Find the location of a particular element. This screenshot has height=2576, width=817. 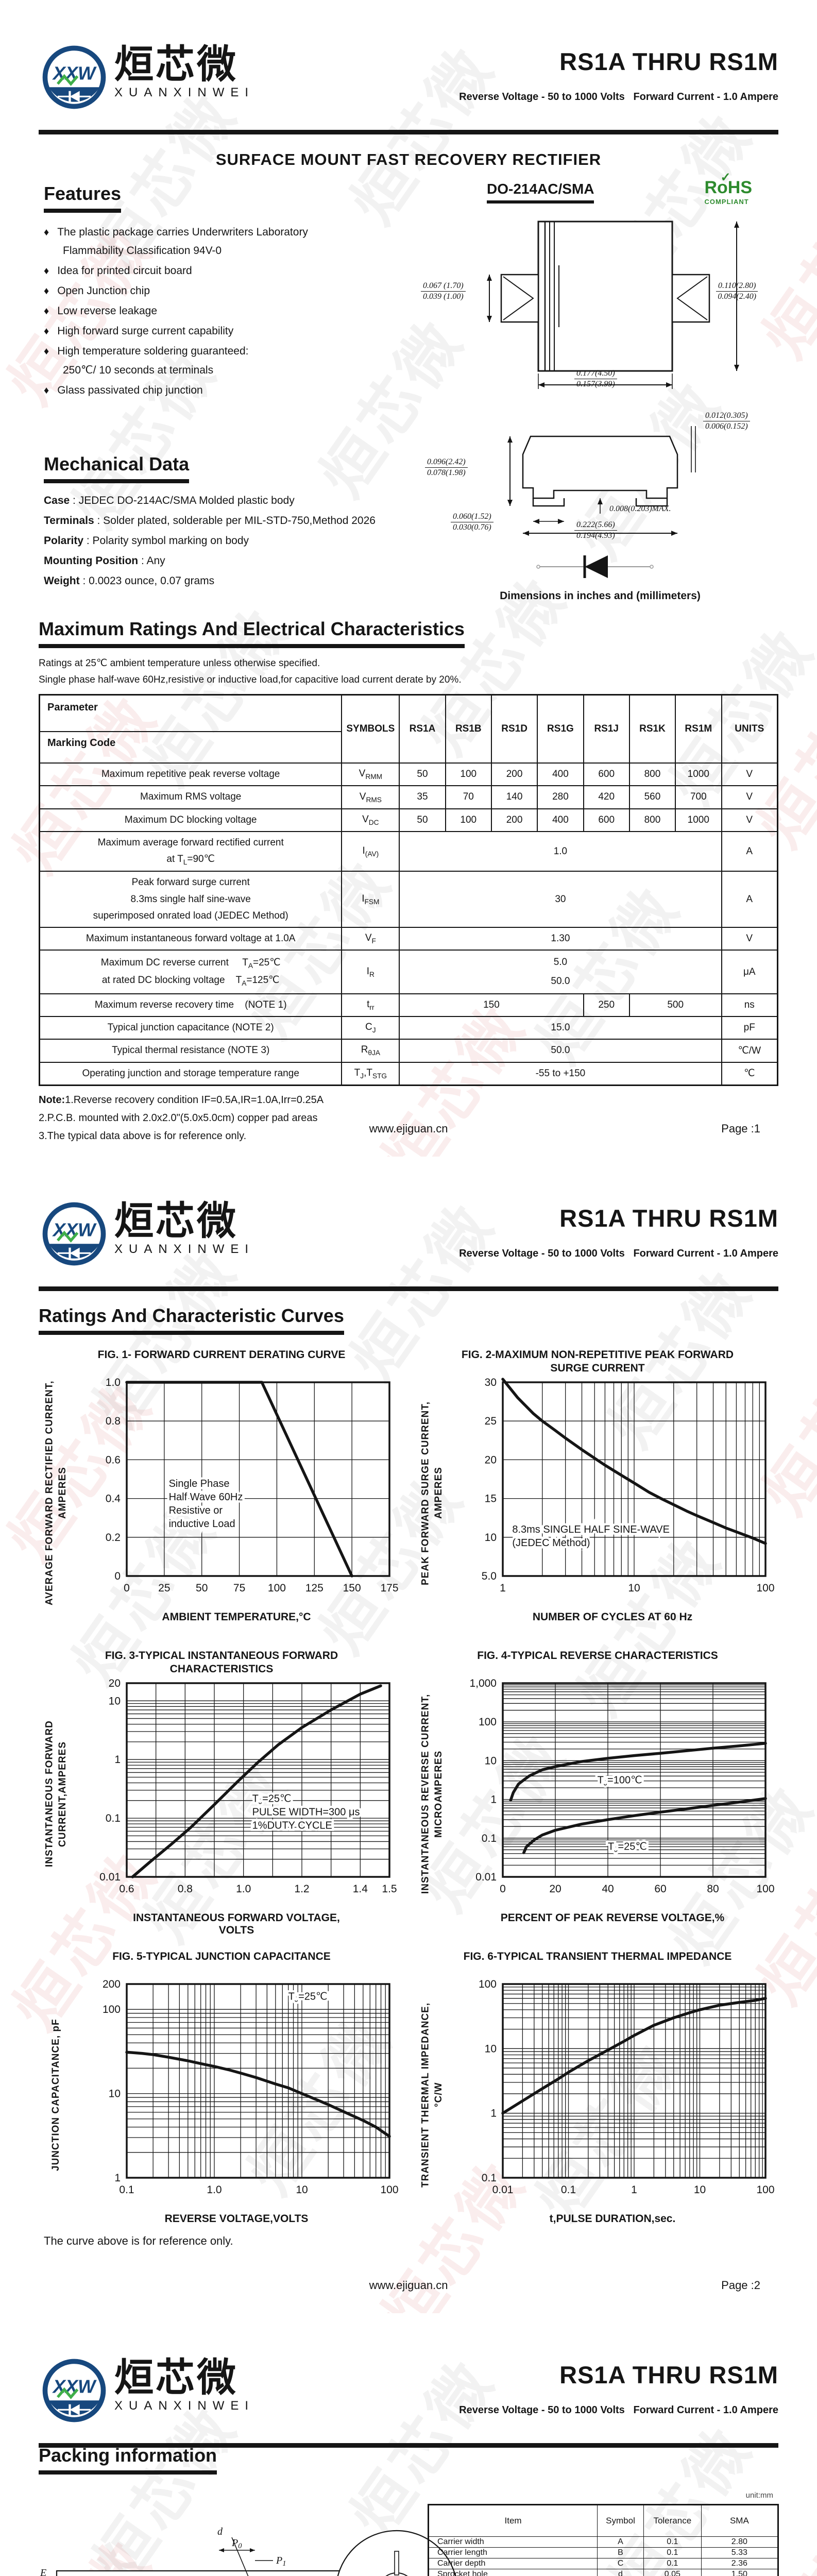

logo-diode-icon is located at coordinates (75, 2409).